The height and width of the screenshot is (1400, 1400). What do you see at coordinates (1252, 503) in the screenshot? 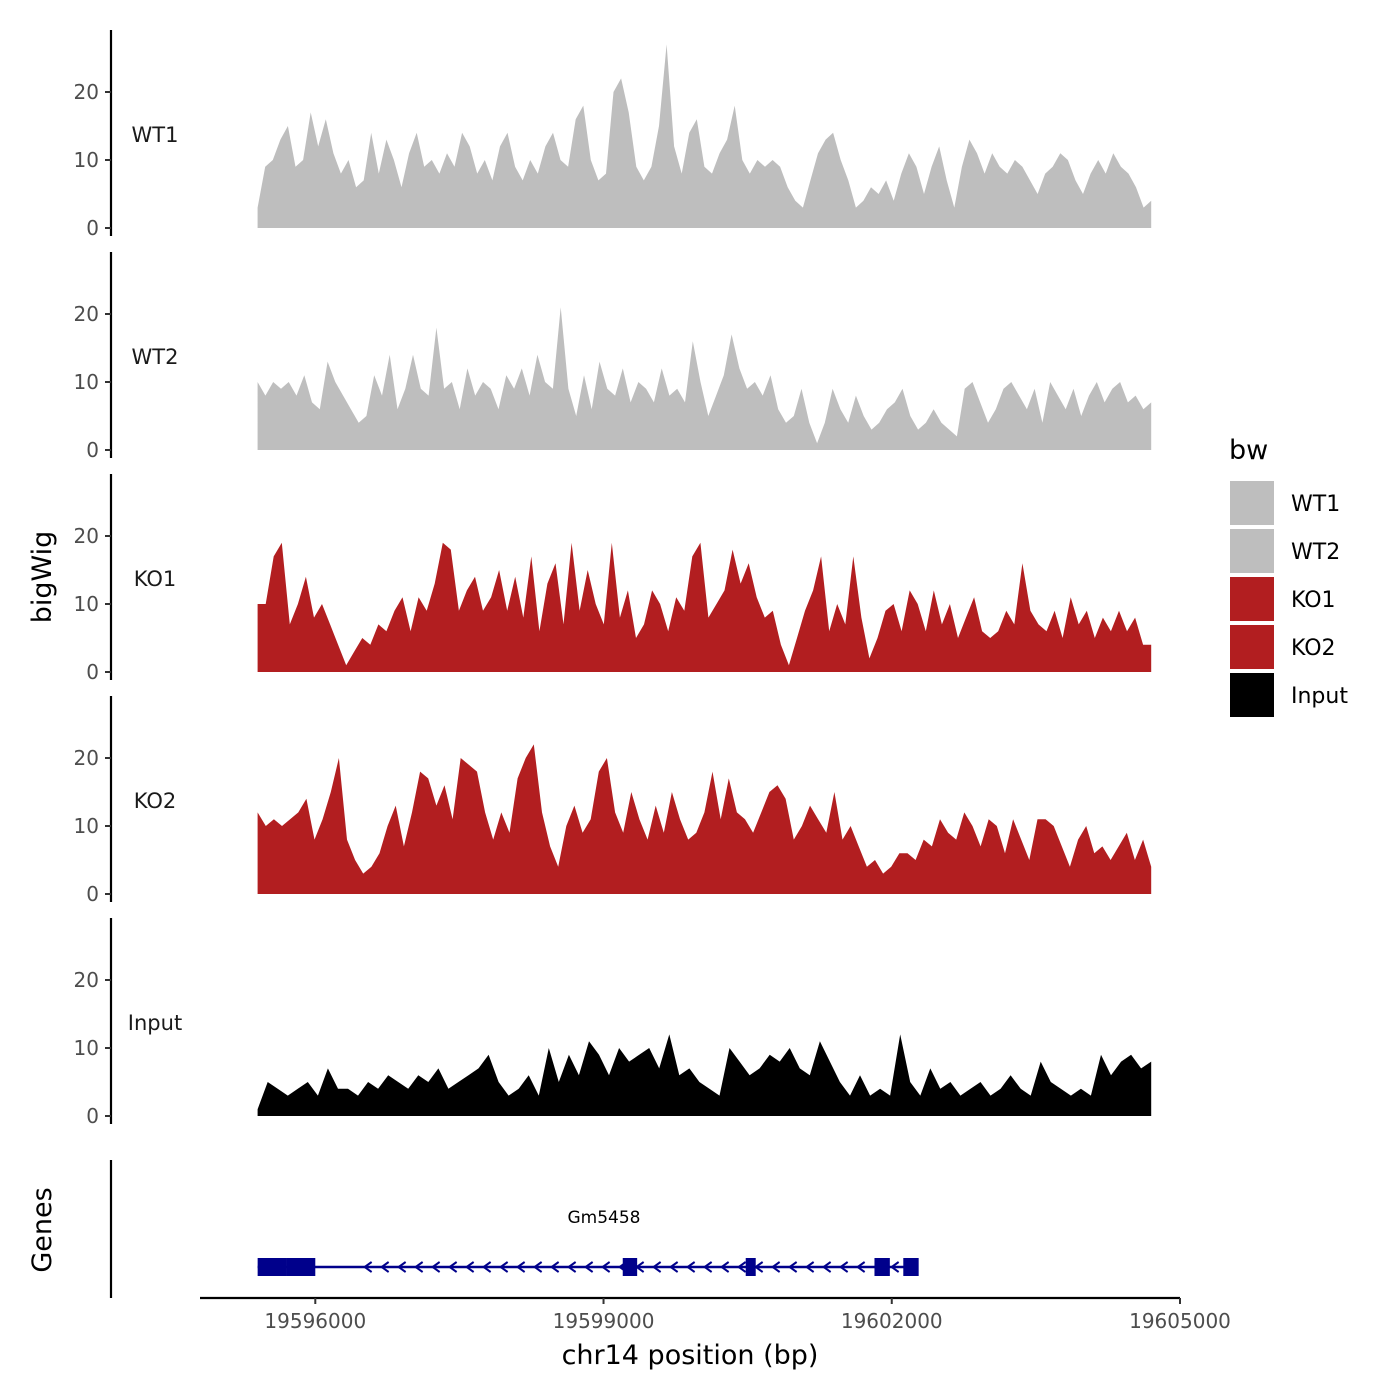
I see `legend-key-wt1` at bounding box center [1252, 503].